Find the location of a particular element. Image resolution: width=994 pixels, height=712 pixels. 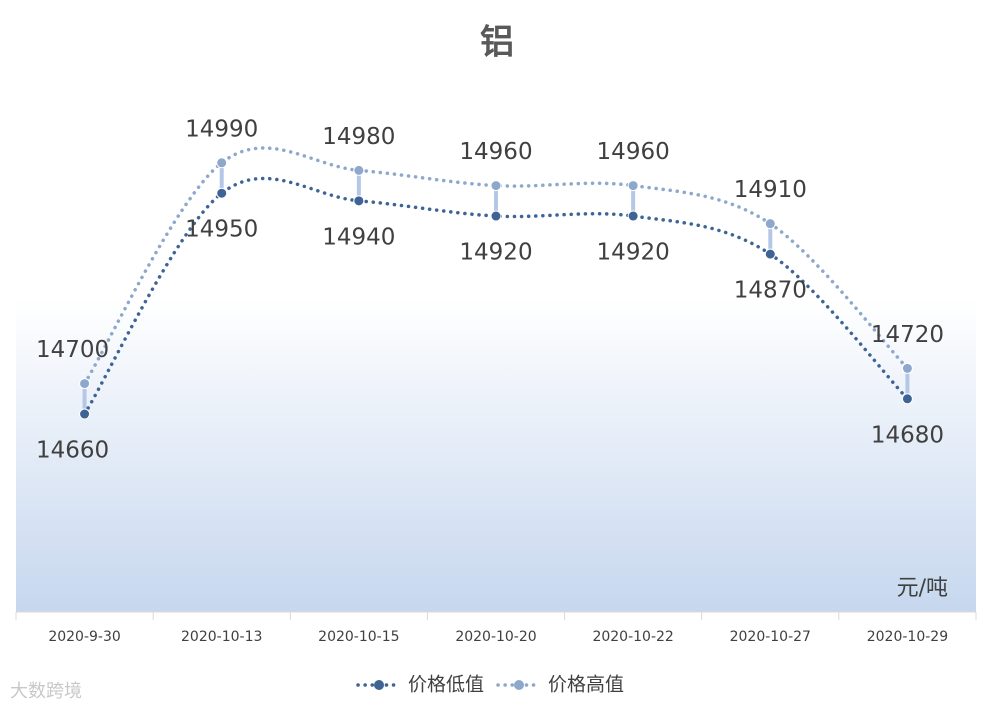

chart-title: 铝 is located at coordinates (497, 43).